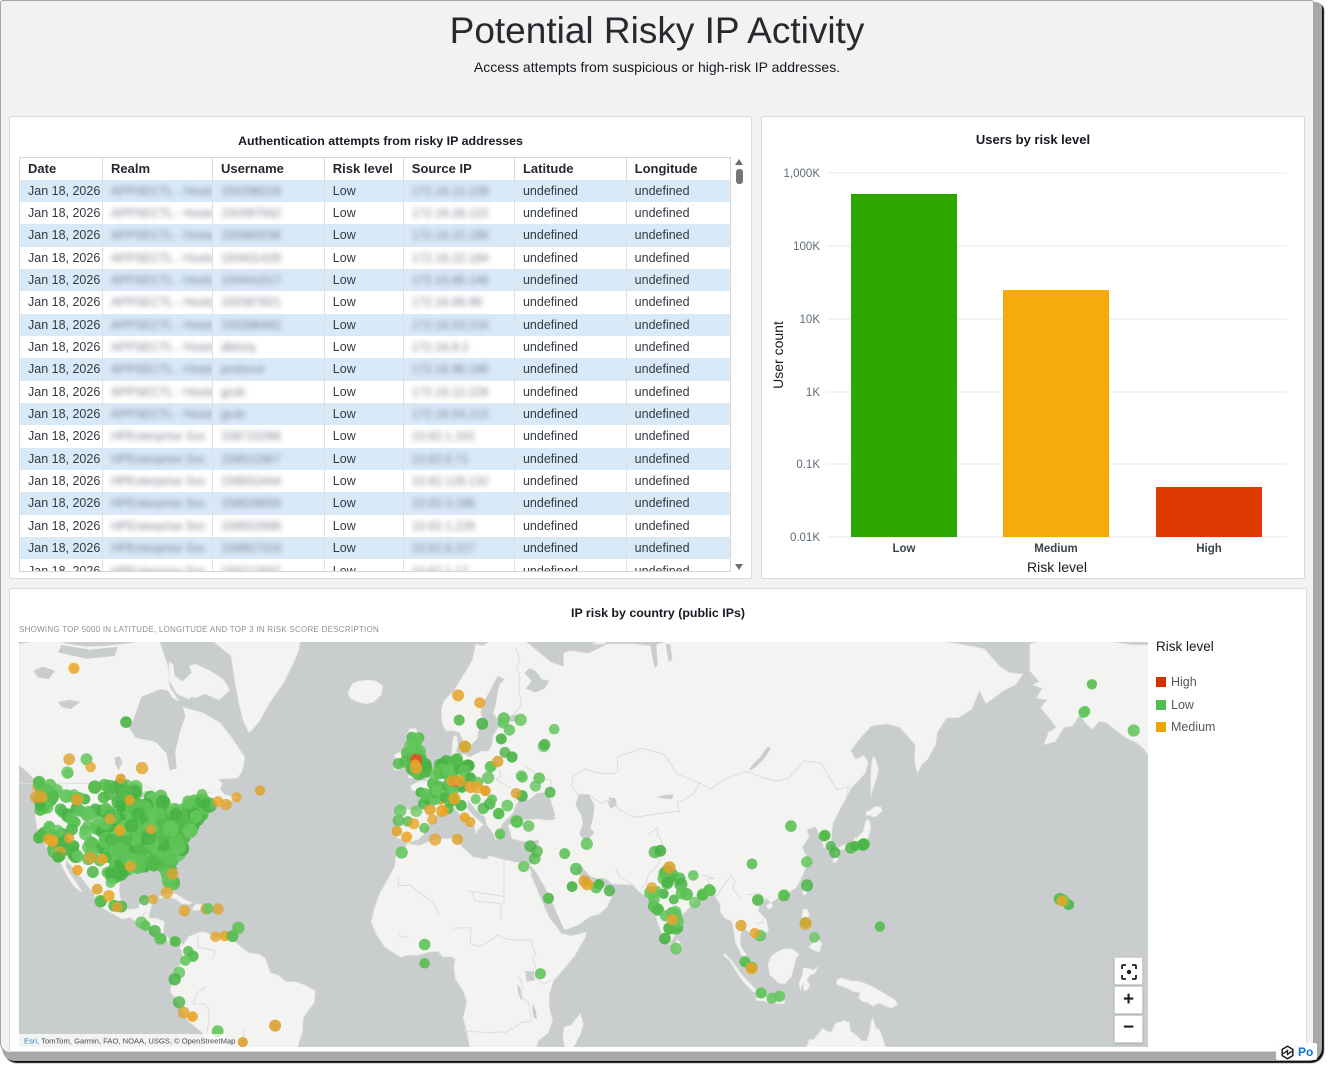 This screenshot has width=1329, height=1068. I want to click on svg-text: 0.1K, so click(808, 465).